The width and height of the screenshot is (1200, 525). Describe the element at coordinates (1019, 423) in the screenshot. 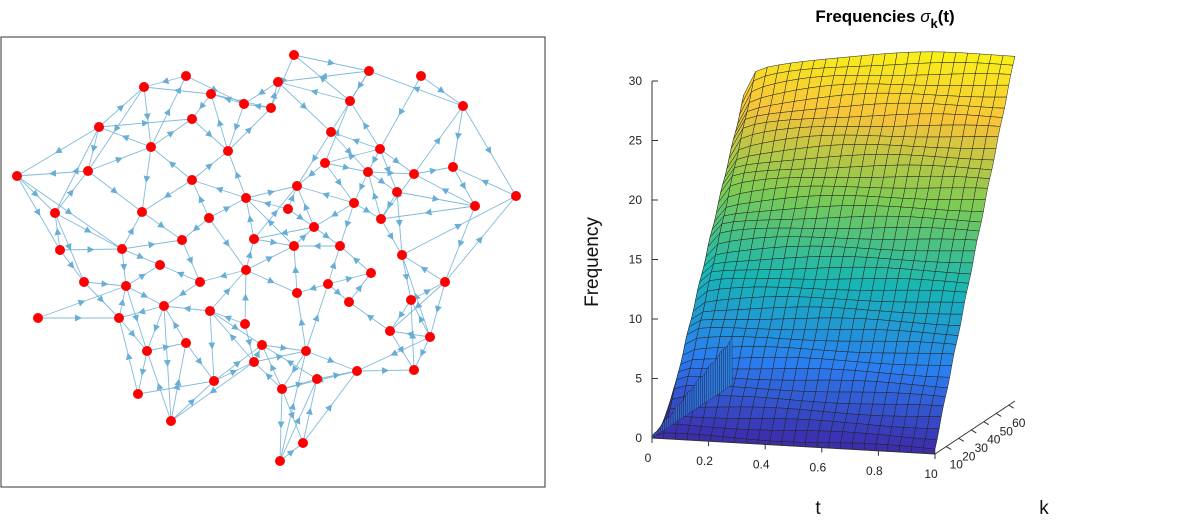

I see `k-tick-label: 60` at that location.